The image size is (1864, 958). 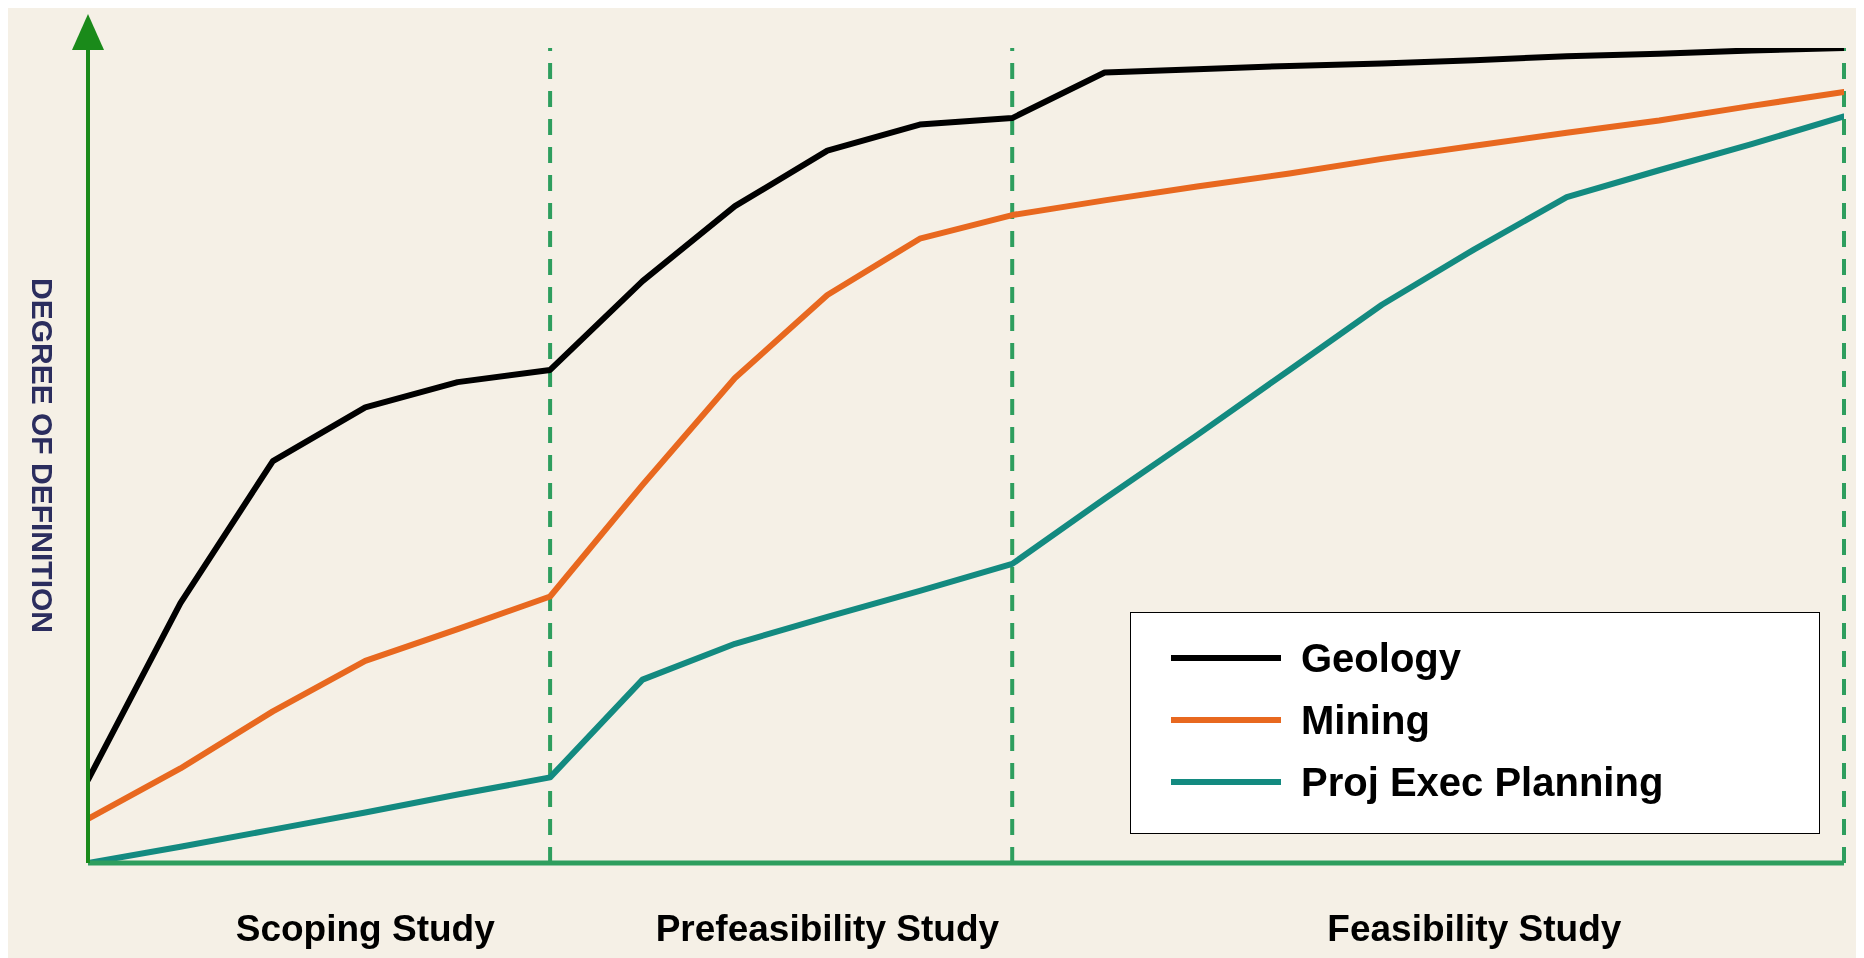 I want to click on x-tick-label: Scoping Study, so click(x=365, y=929).